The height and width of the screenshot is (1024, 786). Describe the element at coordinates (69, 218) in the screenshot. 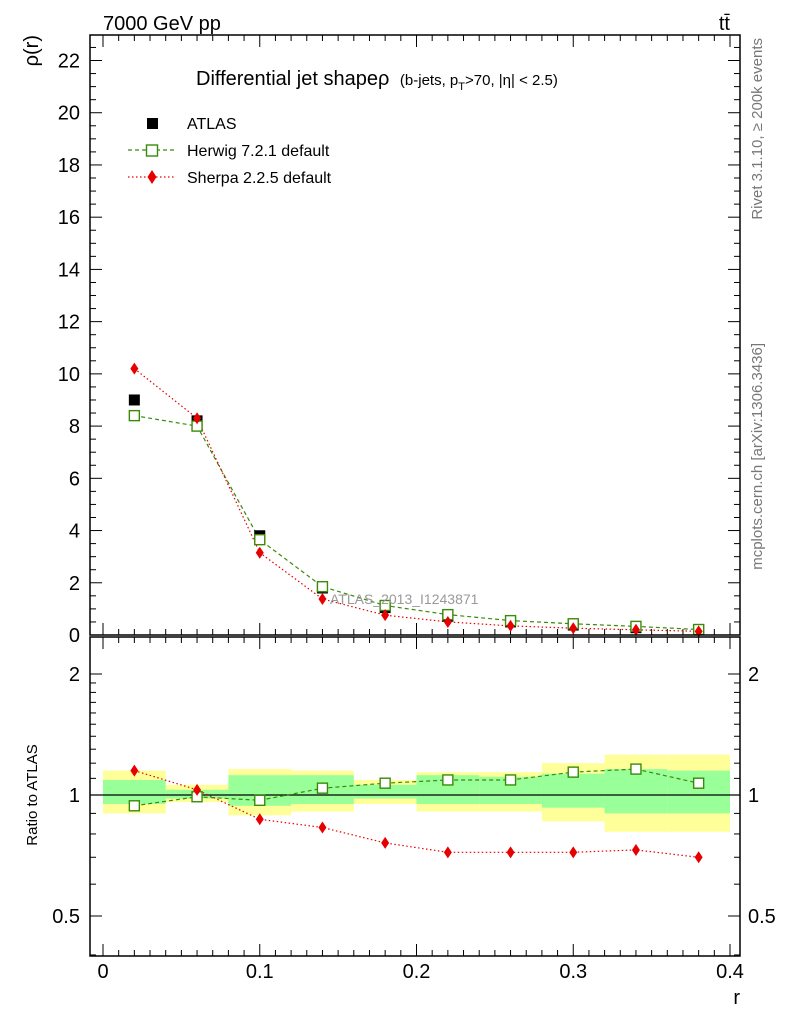

I see `y-tick-label: 16` at that location.